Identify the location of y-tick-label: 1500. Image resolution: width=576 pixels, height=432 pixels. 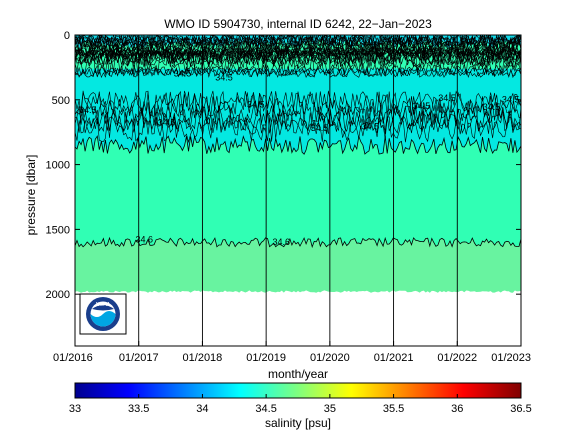
(58, 230).